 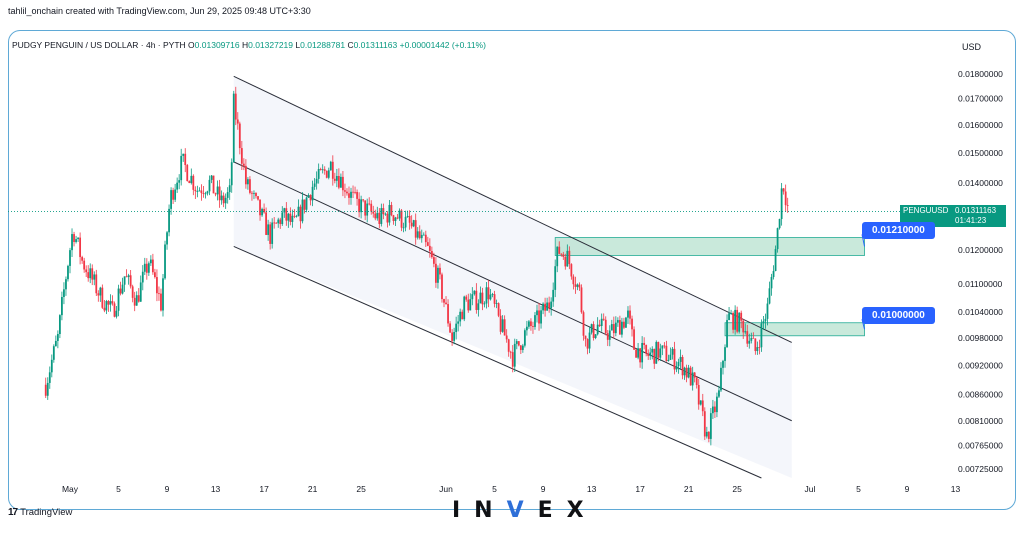 What do you see at coordinates (898, 231) in the screenshot?
I see `zone-callout-upper: 0.01210000` at bounding box center [898, 231].